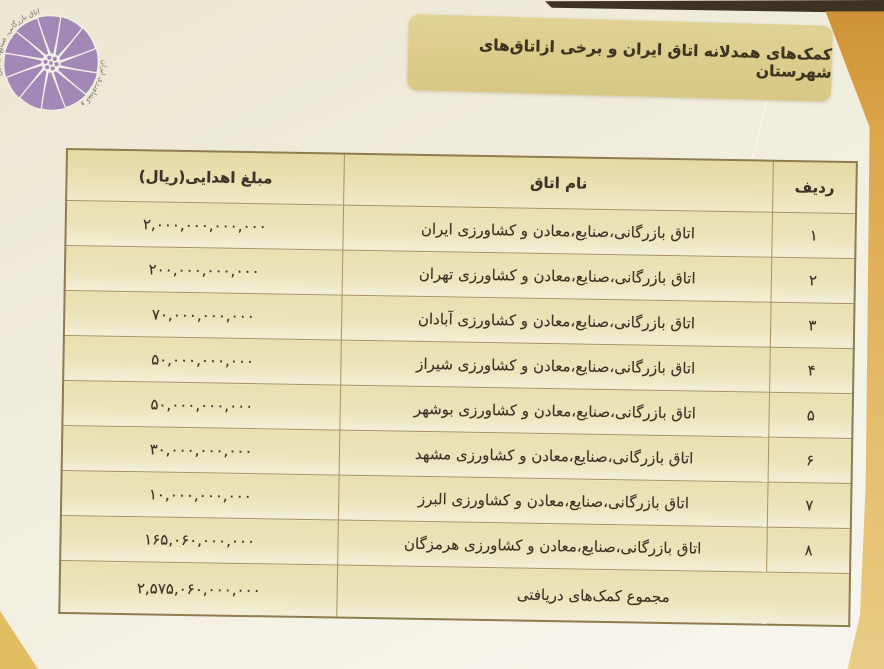 The height and width of the screenshot is (669, 884). Describe the element at coordinates (812, 325) in the screenshot. I see `row-number-cell: ۳` at that location.